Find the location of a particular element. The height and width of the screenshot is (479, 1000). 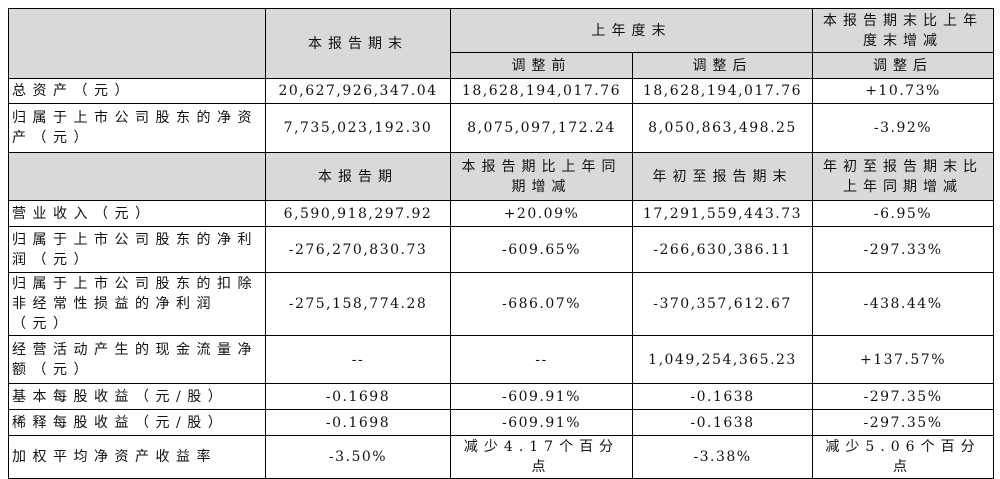

cell: 稀释每股收益（元/股） is located at coordinates (137, 422).